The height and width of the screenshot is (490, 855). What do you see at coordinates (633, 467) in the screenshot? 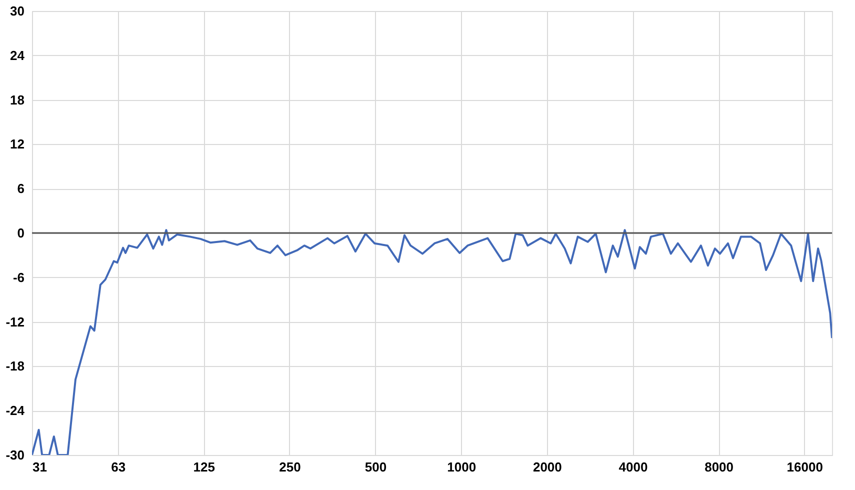
I see `x-tick-label: 4000` at bounding box center [633, 467].